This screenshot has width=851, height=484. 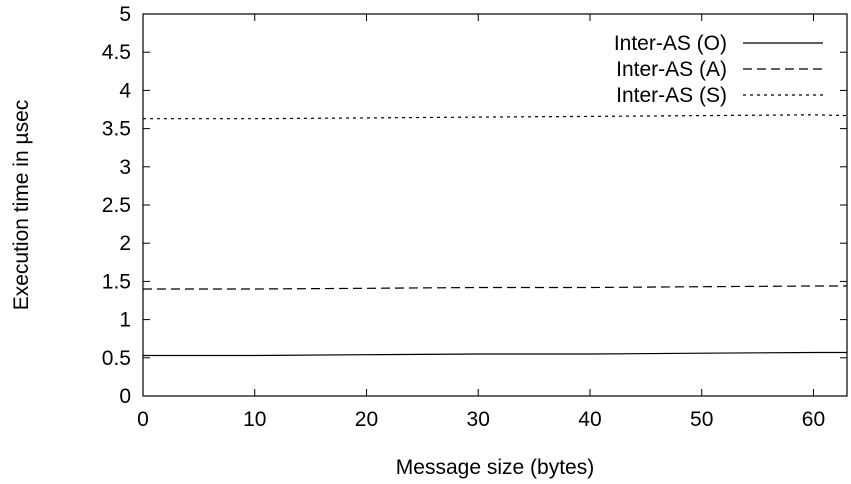 What do you see at coordinates (125, 243) in the screenshot?
I see `y-tick-label: 2` at bounding box center [125, 243].